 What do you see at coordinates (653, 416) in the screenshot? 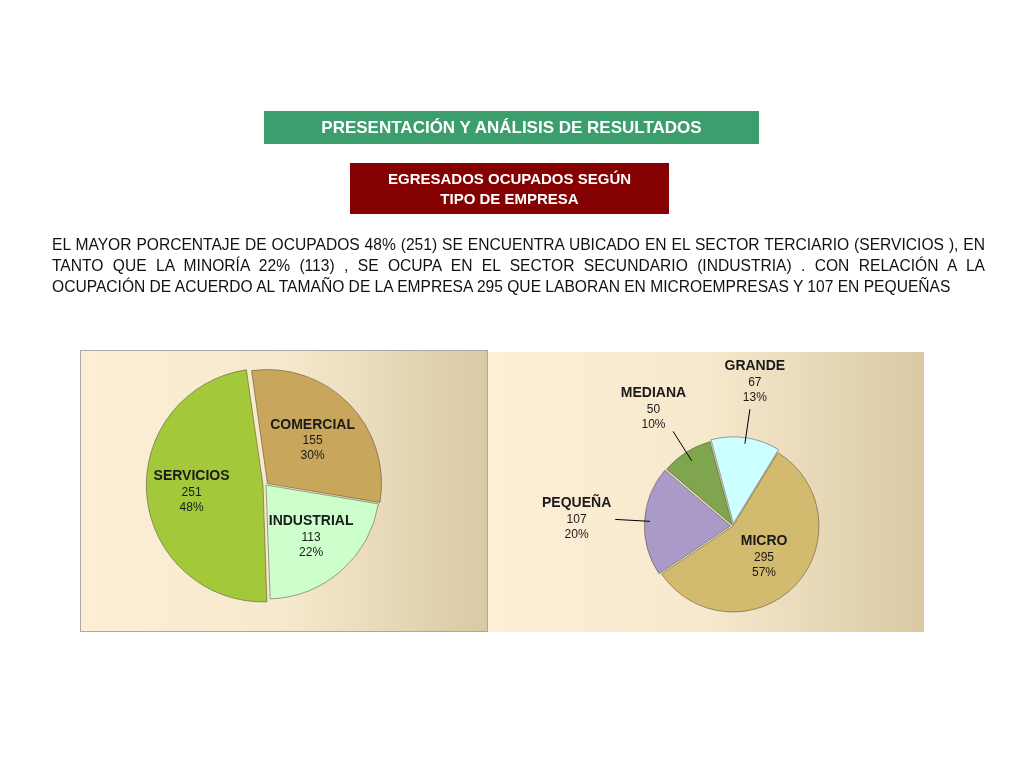
I see `data-label: 50 10%` at bounding box center [653, 416].